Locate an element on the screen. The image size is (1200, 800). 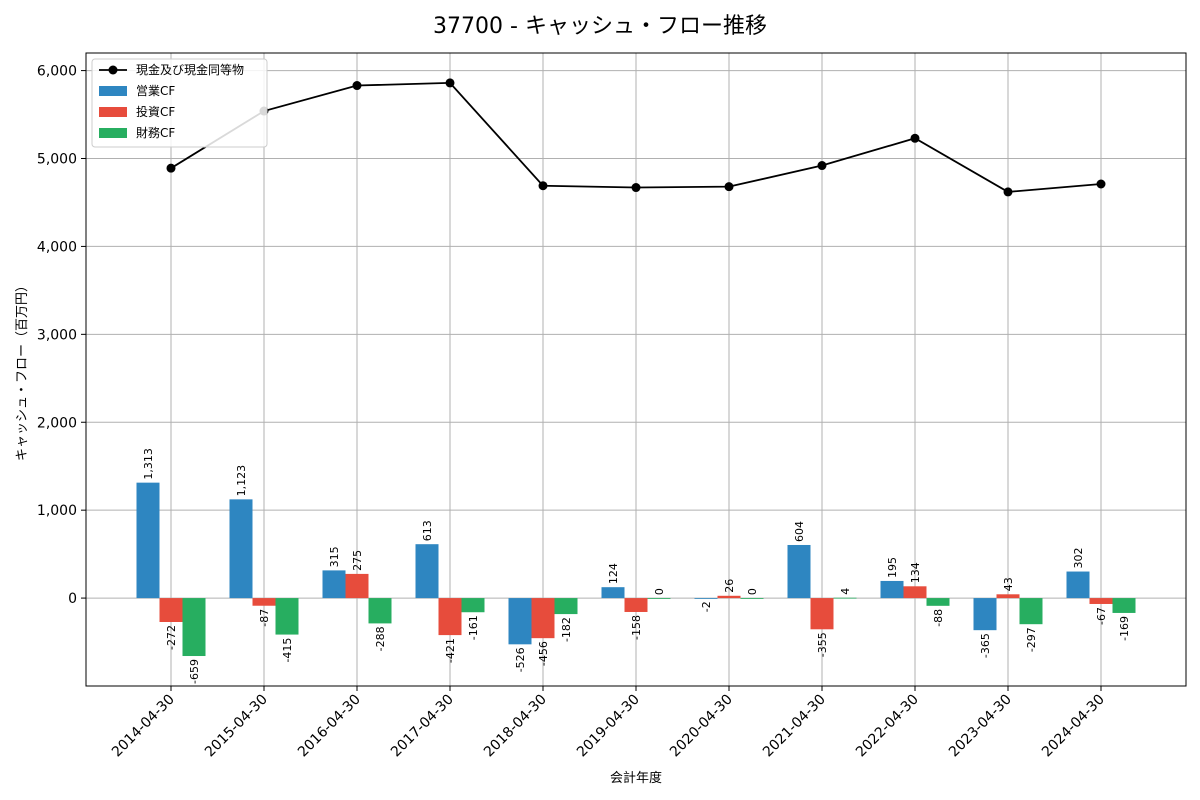
bar-label: -2 is located at coordinates (706, 606).